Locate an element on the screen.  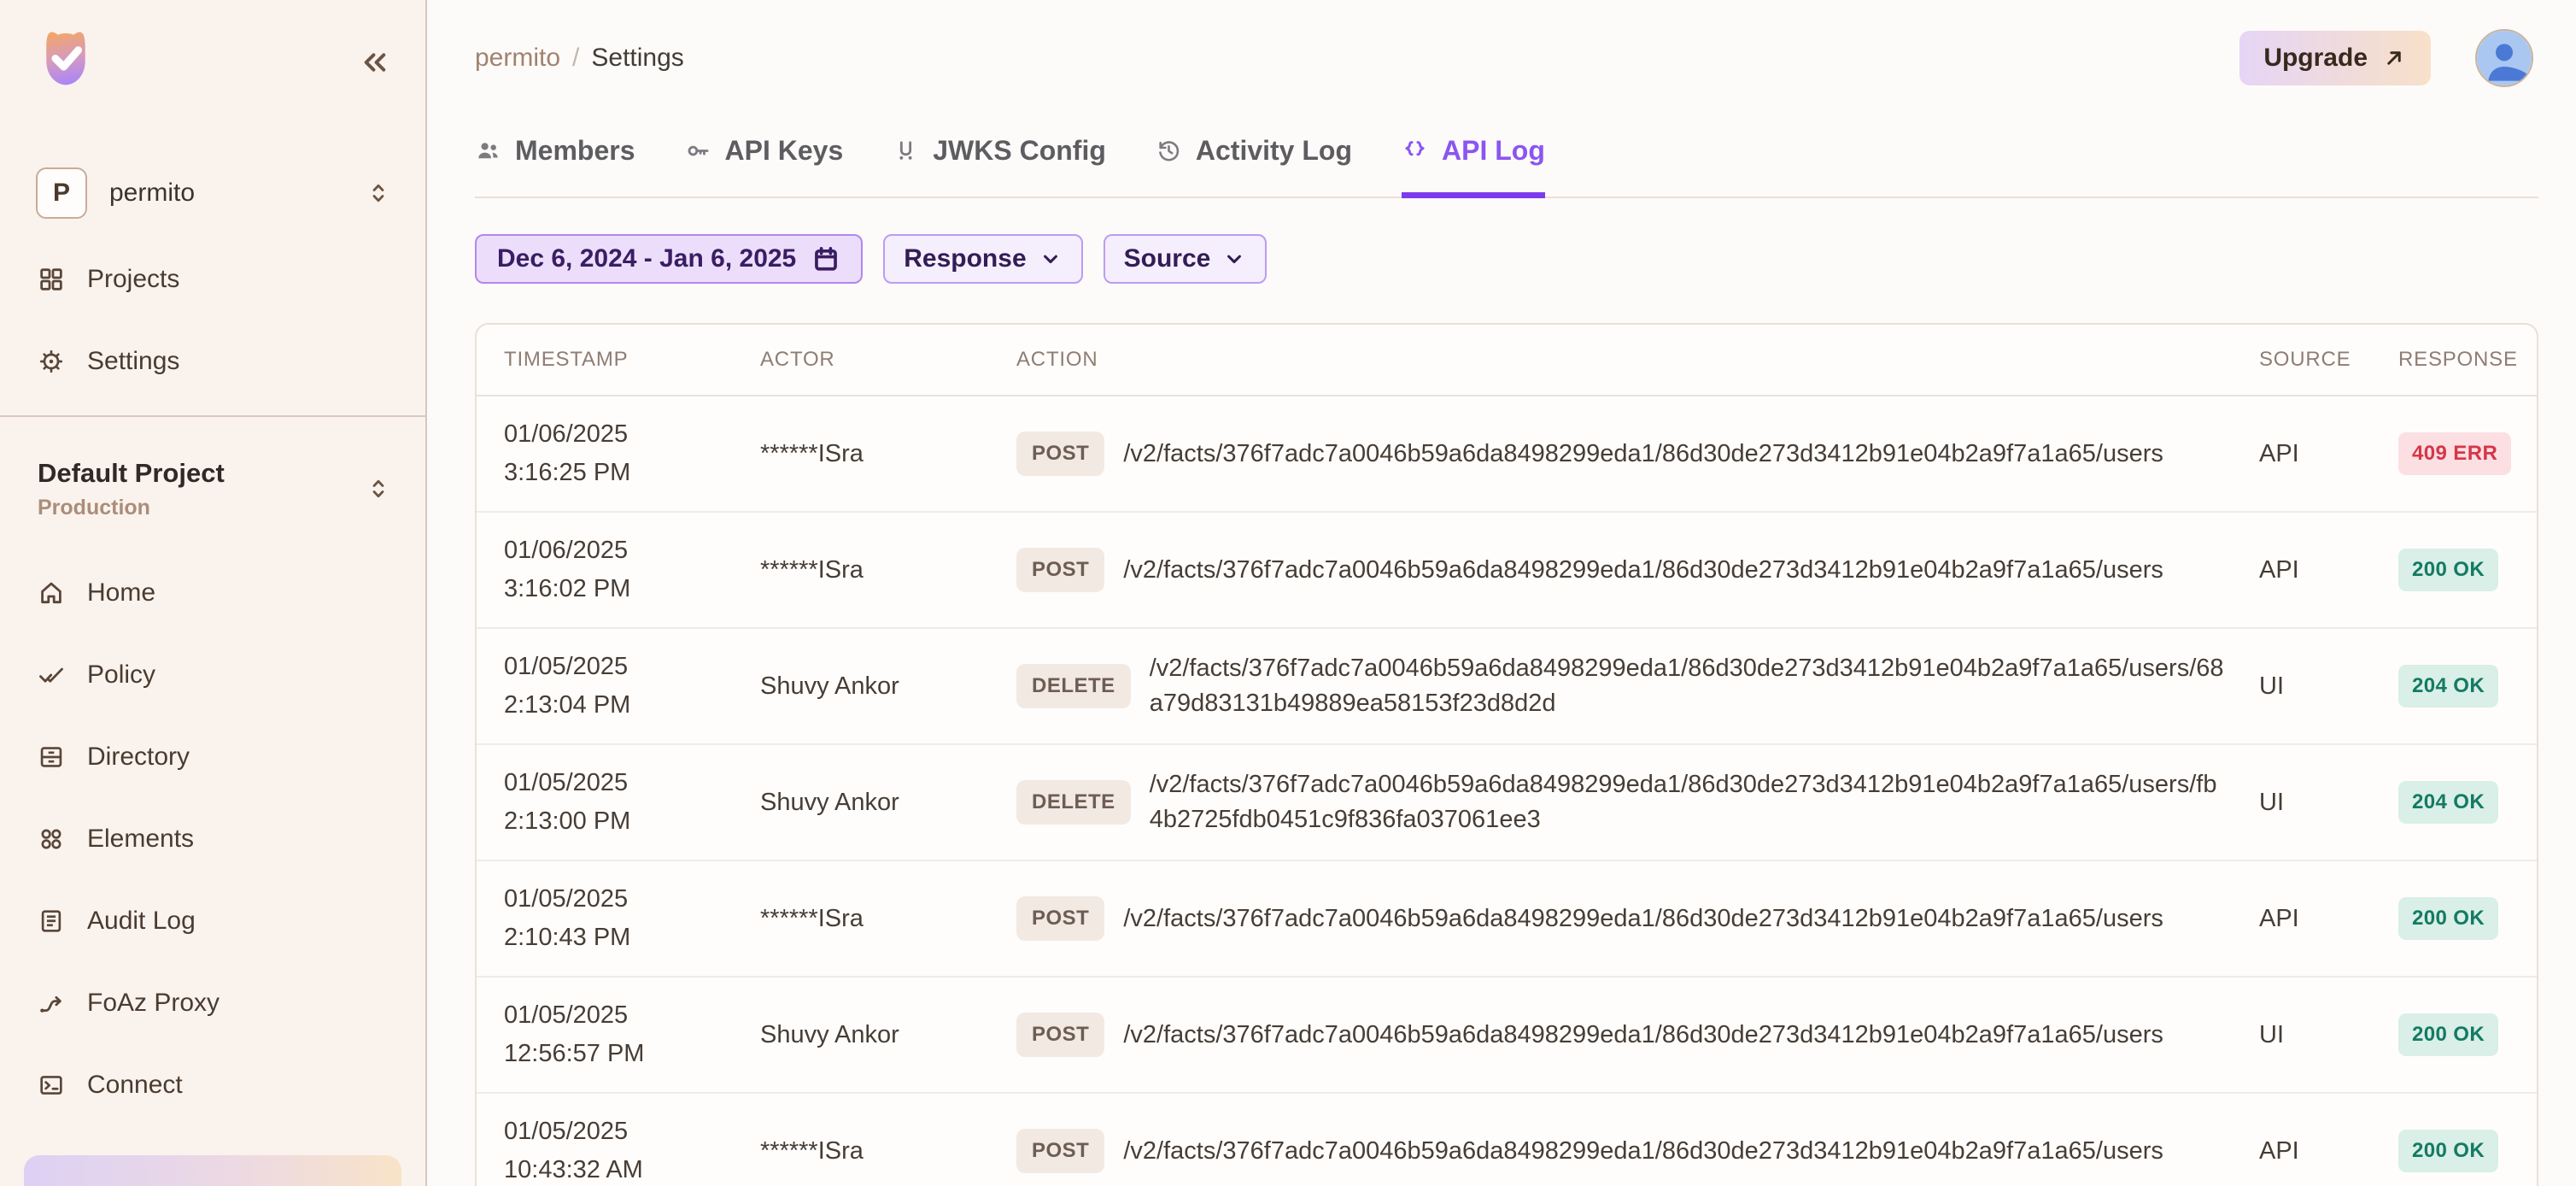
response-badge: 200 OK is located at coordinates (2448, 918).